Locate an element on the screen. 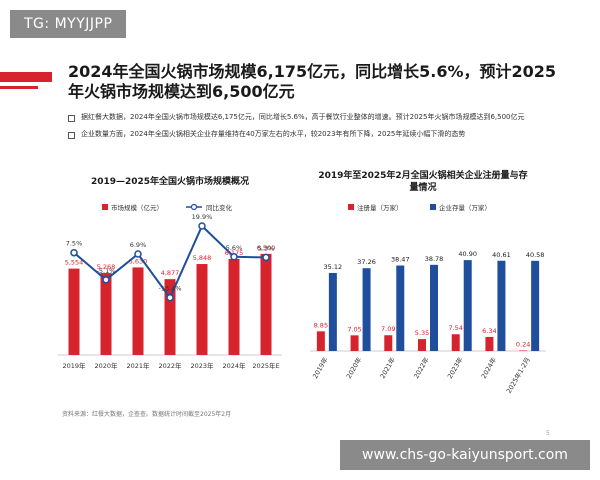  bar-value-label: 40.61 is located at coordinates (501, 255).